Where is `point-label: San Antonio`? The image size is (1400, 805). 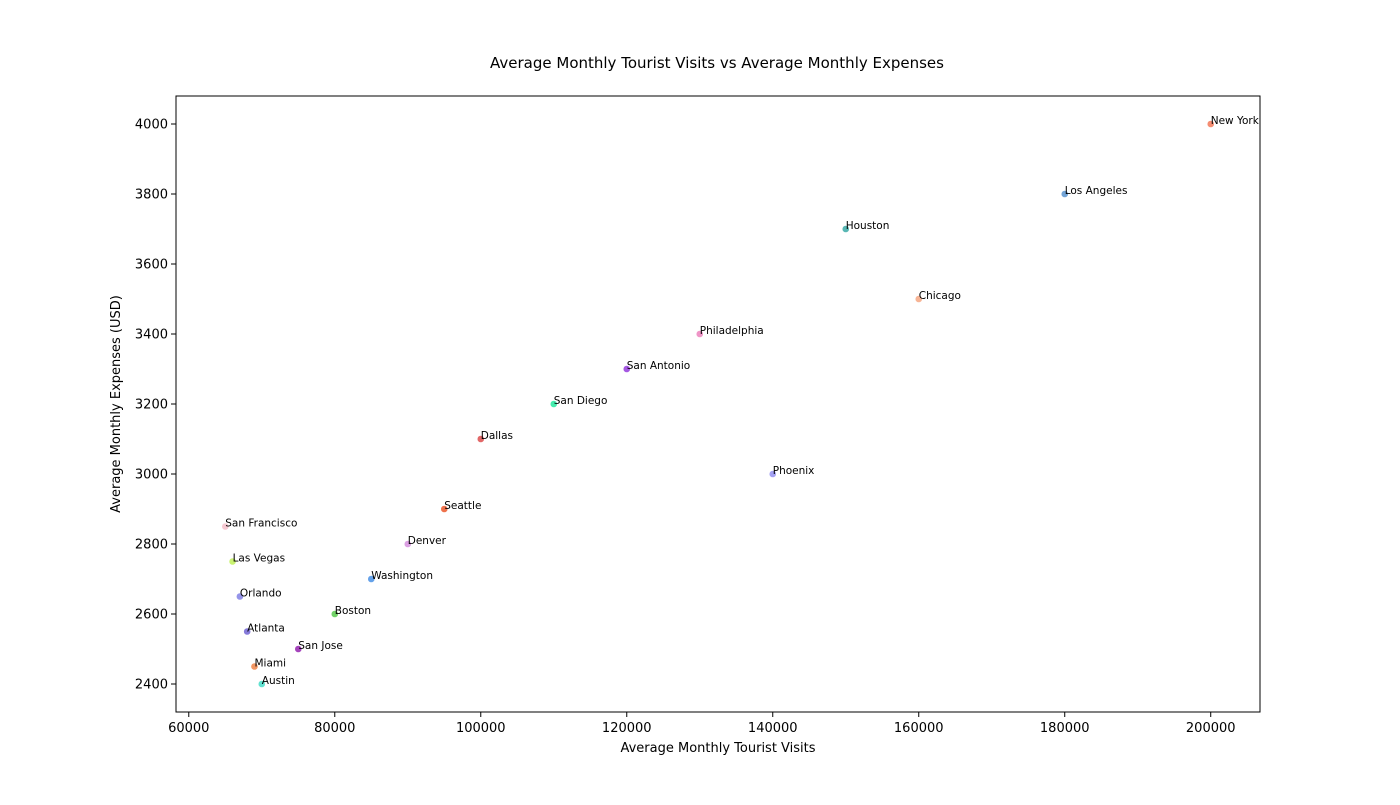
point-label: San Antonio is located at coordinates (658, 366).